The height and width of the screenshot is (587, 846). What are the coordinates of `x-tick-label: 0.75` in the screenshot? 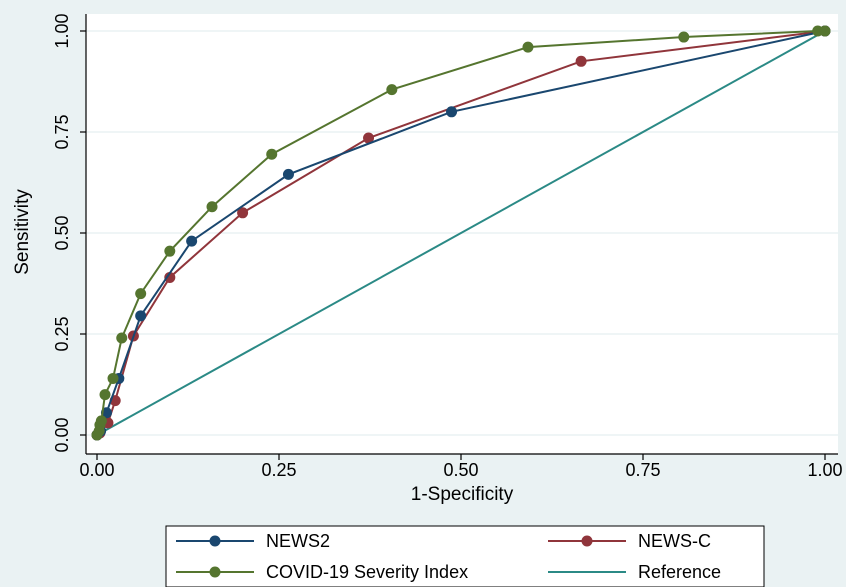 It's located at (642, 470).